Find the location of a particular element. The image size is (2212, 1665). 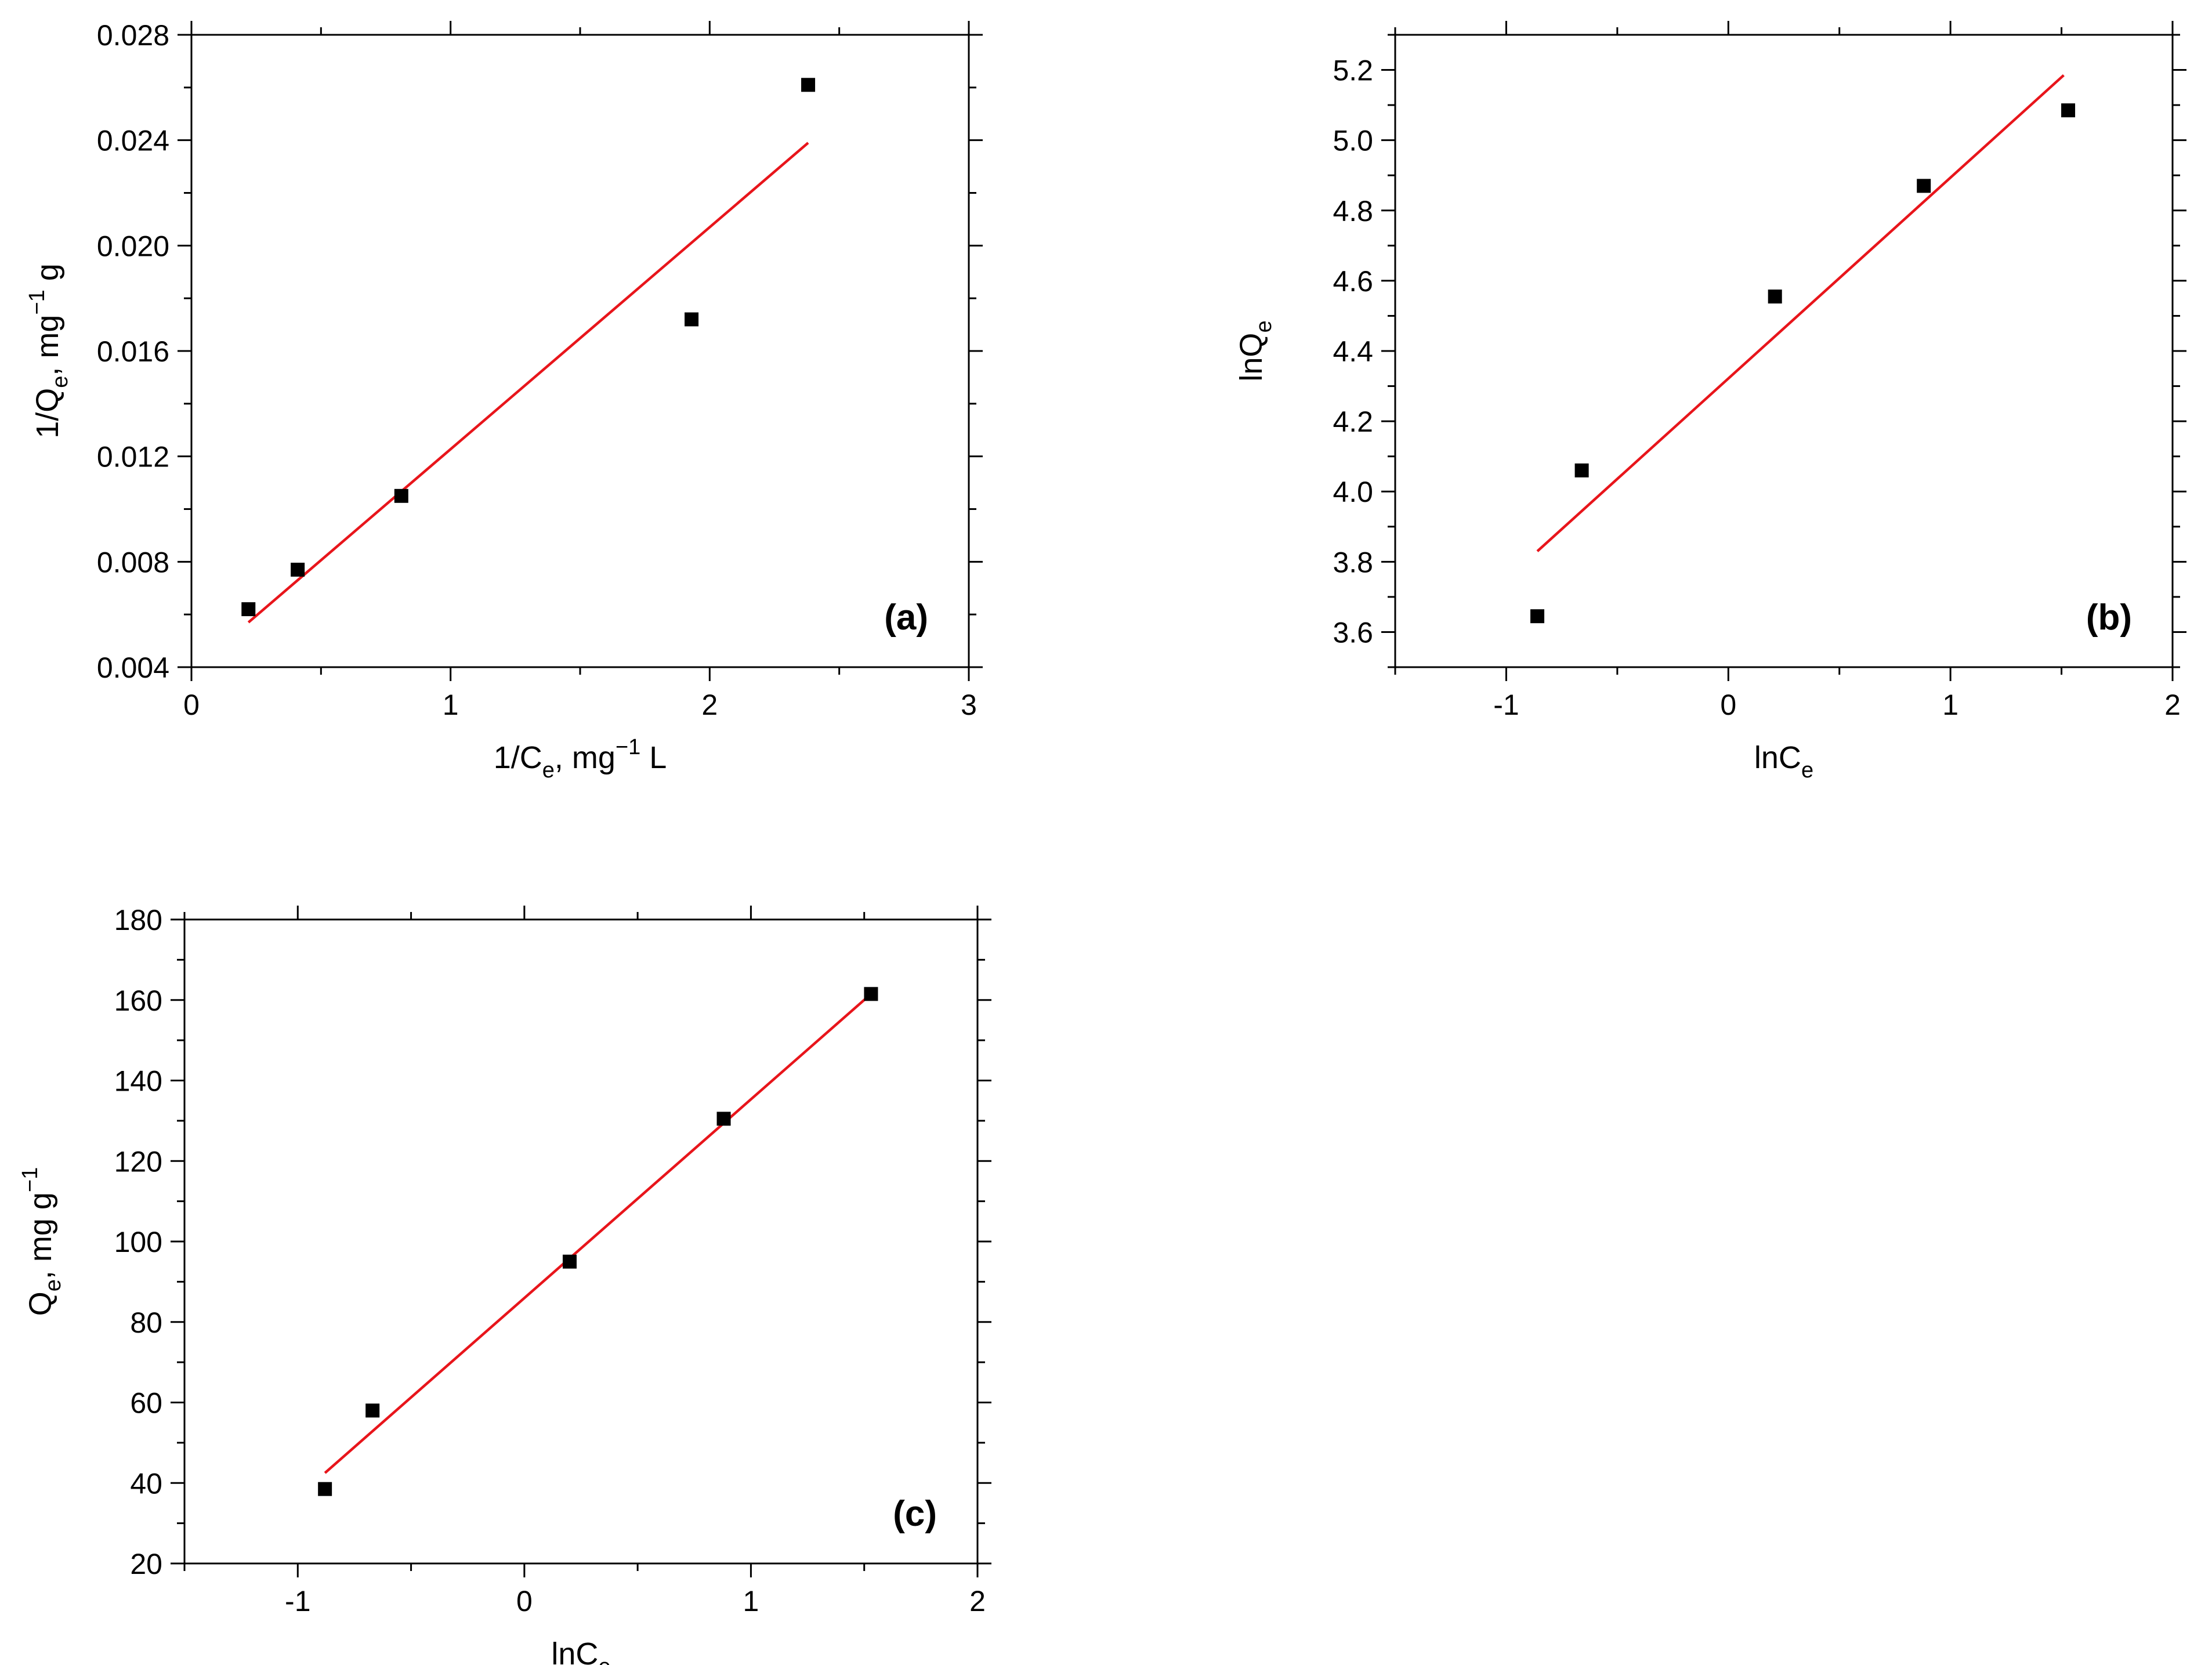

axis-label-main: lnQ is located at coordinates (1251, 358).